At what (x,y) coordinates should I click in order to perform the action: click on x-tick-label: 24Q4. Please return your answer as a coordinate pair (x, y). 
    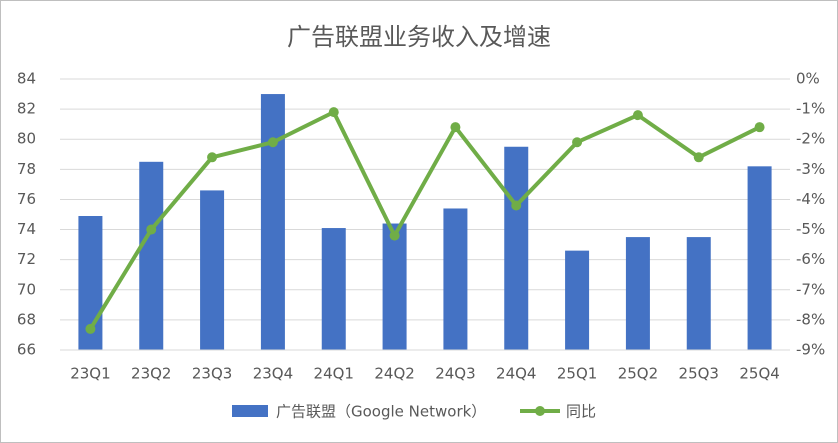
    Looking at the image, I should click on (516, 374).